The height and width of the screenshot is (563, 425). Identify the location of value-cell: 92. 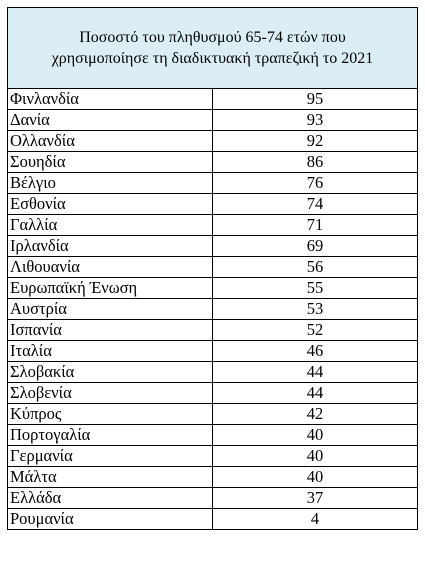
(315, 141).